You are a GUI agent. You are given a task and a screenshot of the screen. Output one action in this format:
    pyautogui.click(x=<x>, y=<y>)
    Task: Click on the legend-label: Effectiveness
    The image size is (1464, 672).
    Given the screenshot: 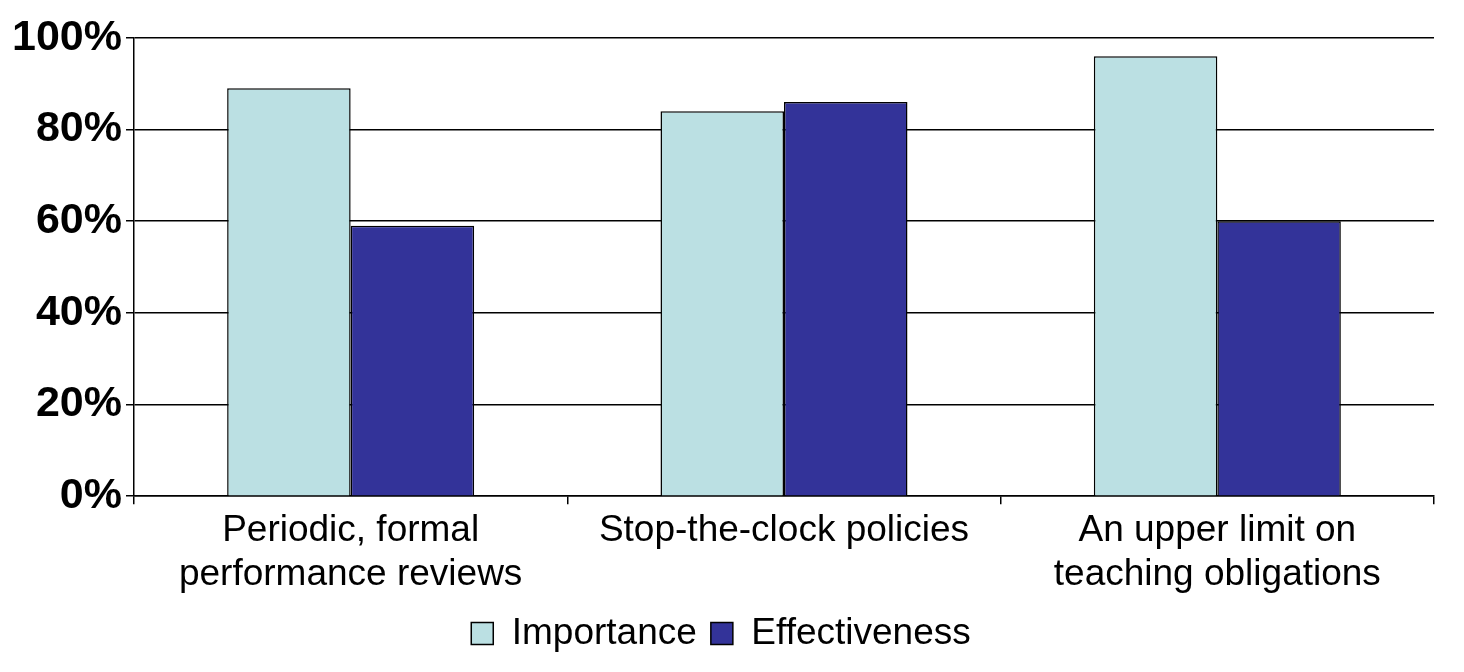 What is the action you would take?
    pyautogui.click(x=861, y=631)
    